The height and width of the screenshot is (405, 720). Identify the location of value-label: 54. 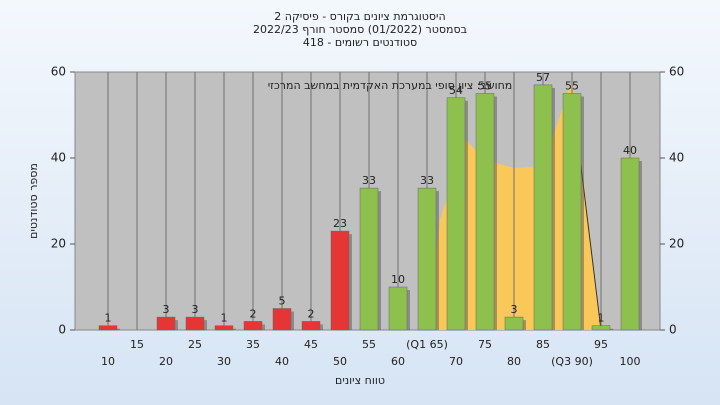
(456, 90).